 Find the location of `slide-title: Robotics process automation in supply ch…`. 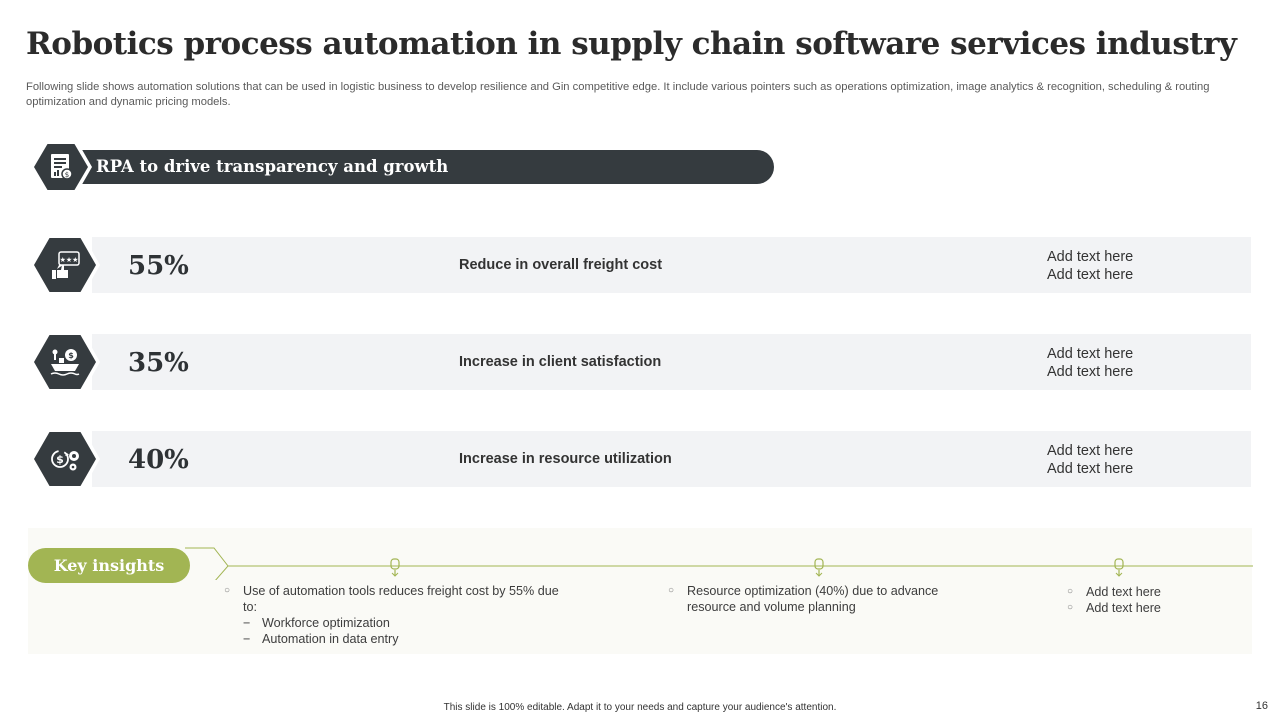

slide-title: Robotics process automation in supply ch… is located at coordinates (631, 44).